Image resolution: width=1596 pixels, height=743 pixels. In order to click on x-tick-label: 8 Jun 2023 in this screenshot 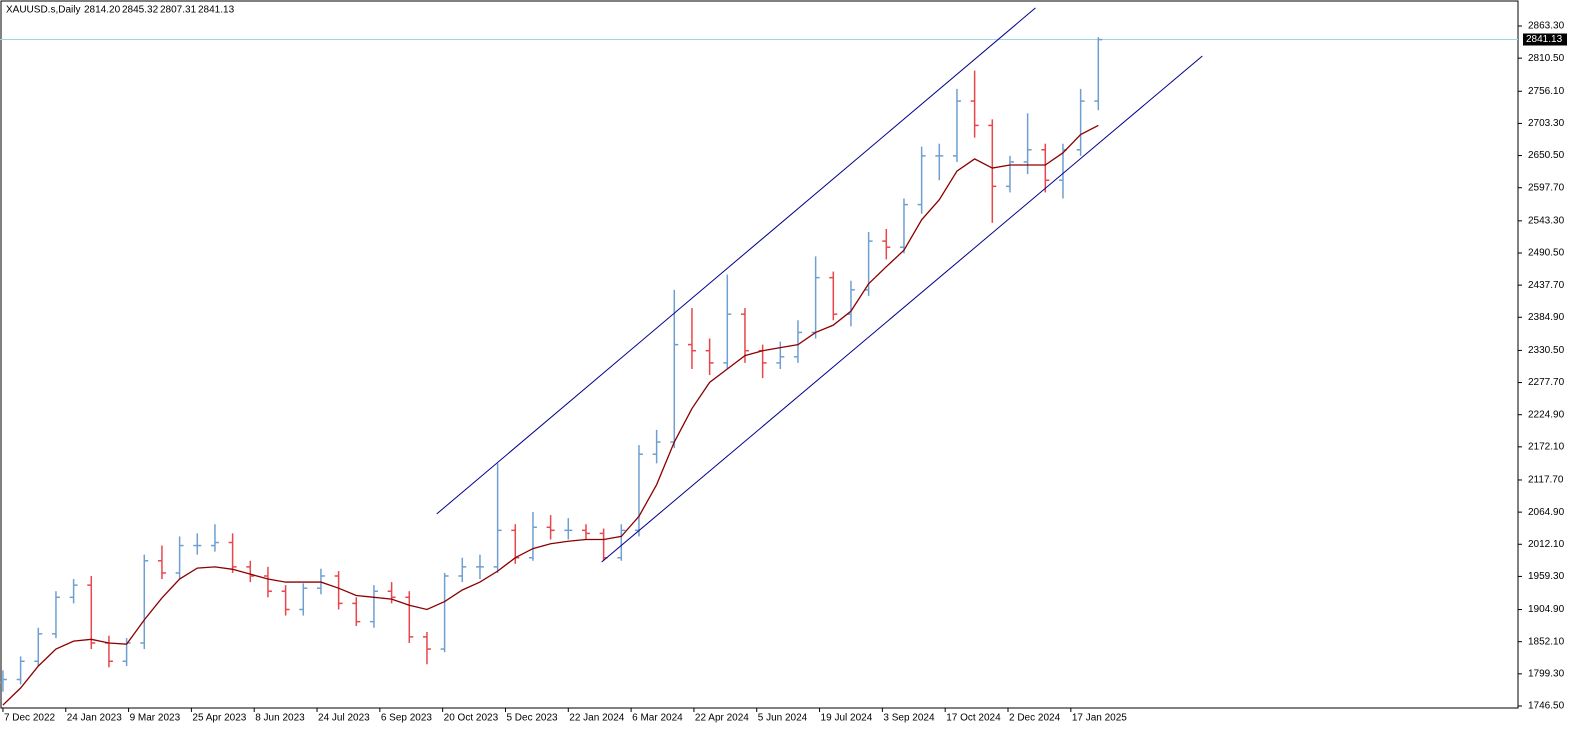, I will do `click(280, 718)`.